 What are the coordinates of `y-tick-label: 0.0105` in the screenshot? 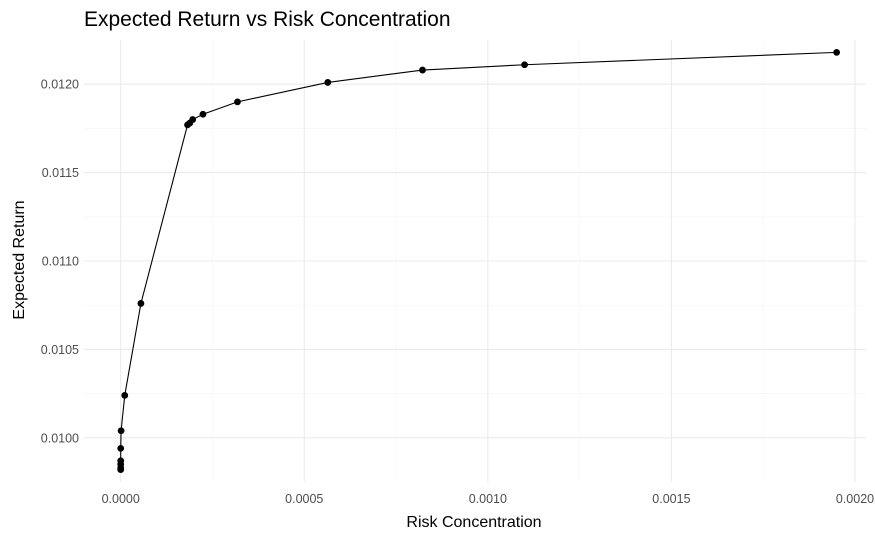 It's located at (60, 350).